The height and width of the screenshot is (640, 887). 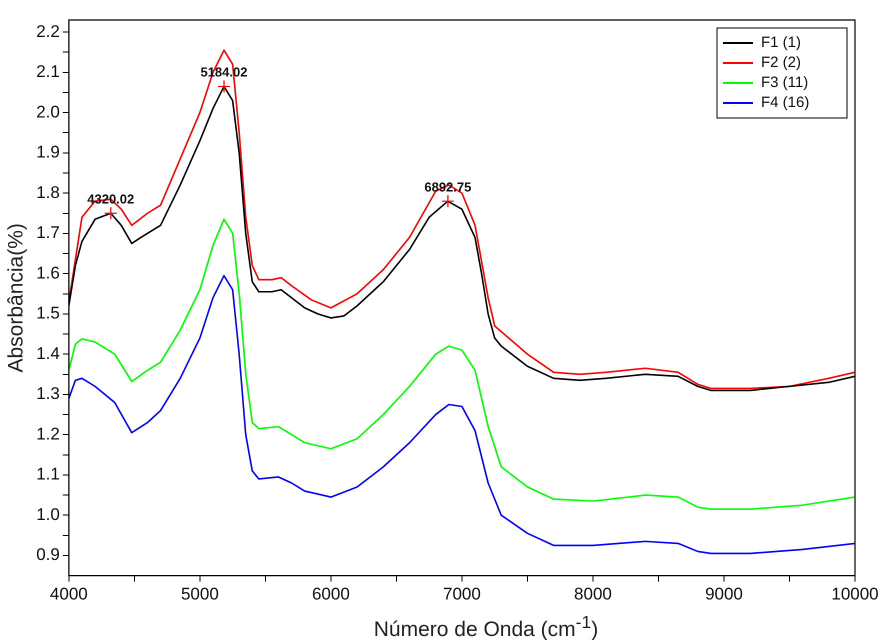 What do you see at coordinates (48, 272) in the screenshot?
I see `y-tick-label: 1.6` at bounding box center [48, 272].